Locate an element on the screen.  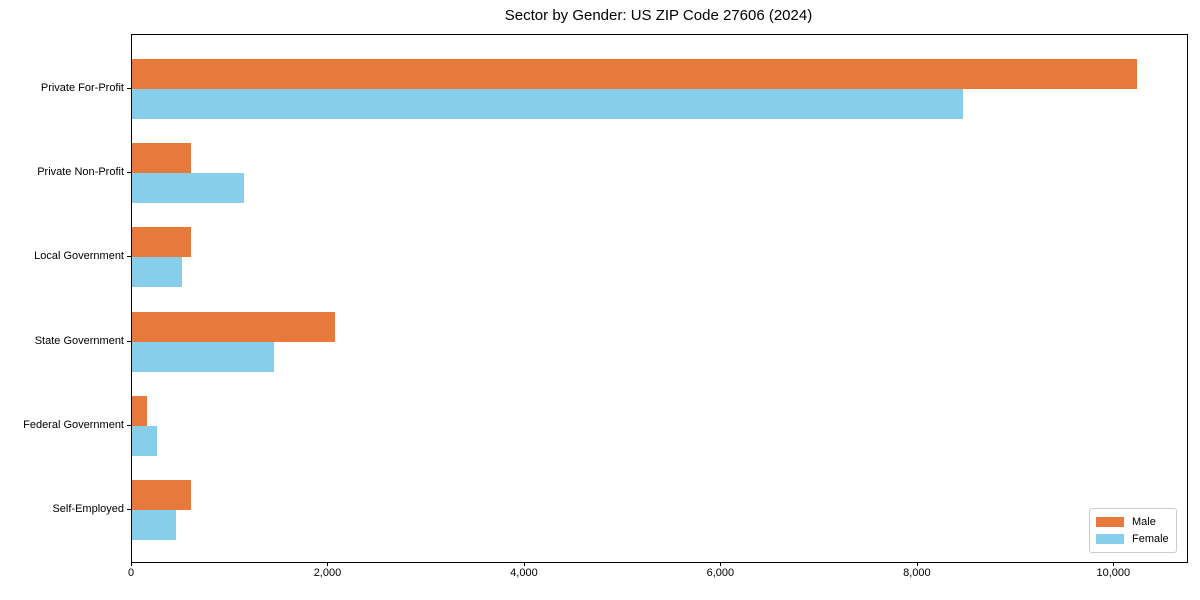
y-tick-local-government is located at coordinates (129, 257).